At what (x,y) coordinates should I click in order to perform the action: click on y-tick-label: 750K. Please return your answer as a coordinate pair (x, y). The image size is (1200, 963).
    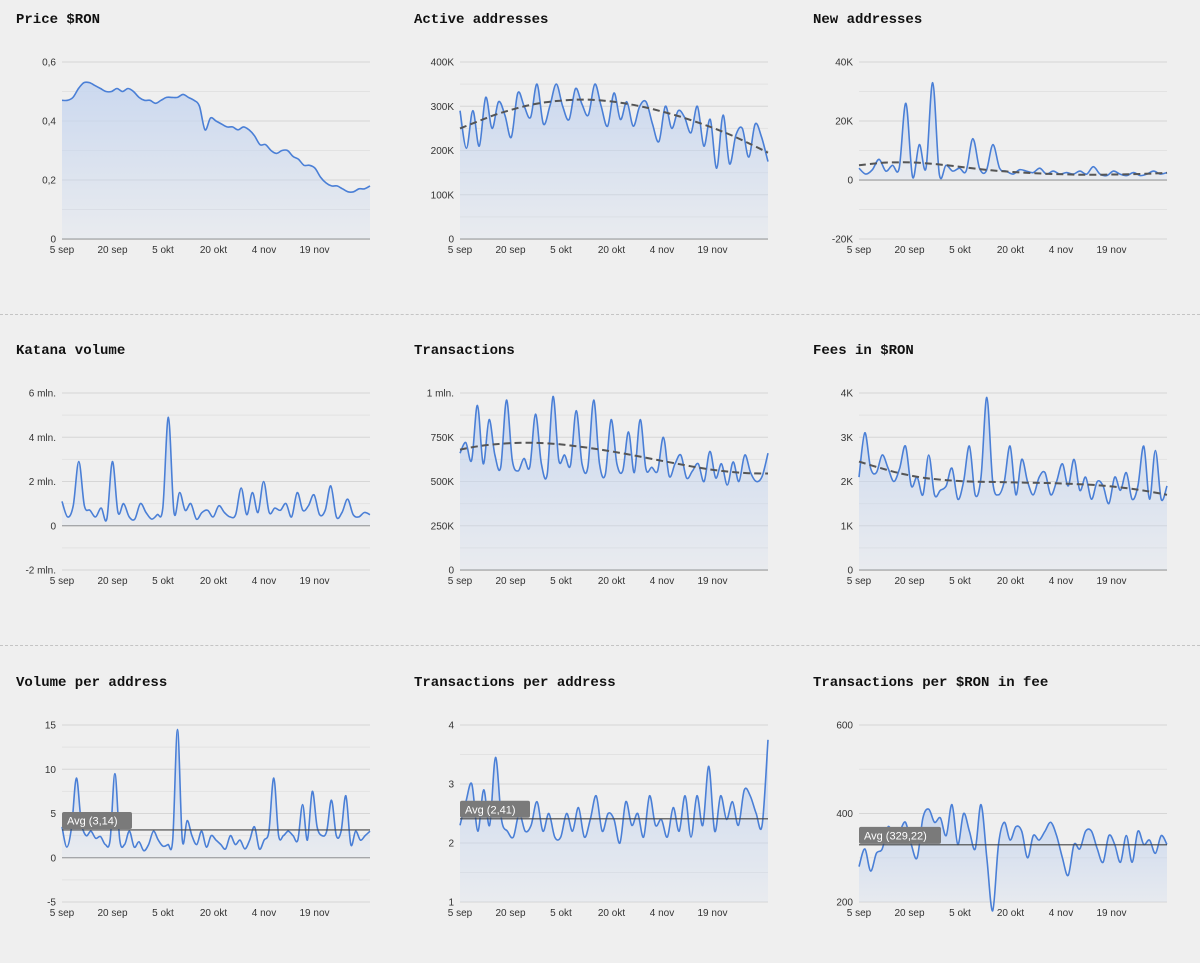
    Looking at the image, I should click on (443, 438).